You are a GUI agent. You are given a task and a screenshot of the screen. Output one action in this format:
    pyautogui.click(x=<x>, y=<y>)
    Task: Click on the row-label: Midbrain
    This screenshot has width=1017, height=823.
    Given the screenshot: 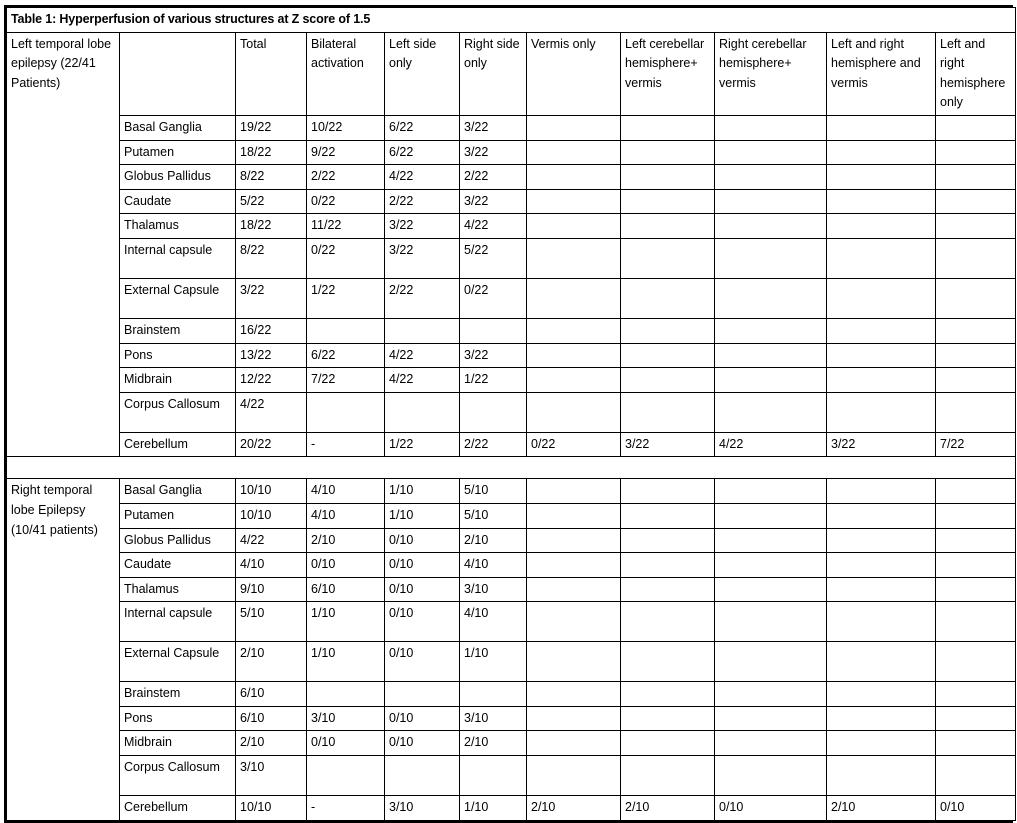 What is the action you would take?
    pyautogui.click(x=177, y=380)
    